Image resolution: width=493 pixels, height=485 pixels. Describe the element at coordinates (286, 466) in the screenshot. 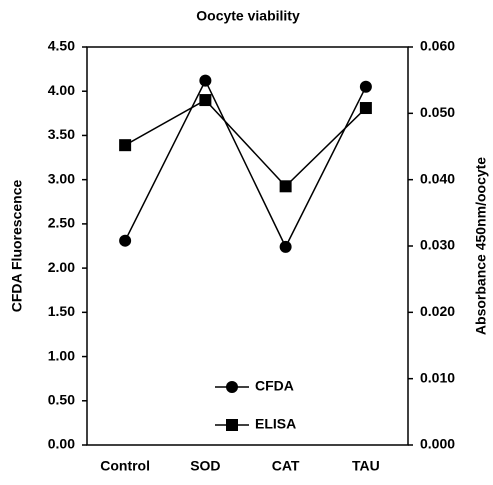

I see `x-tick-label: CAT` at that location.